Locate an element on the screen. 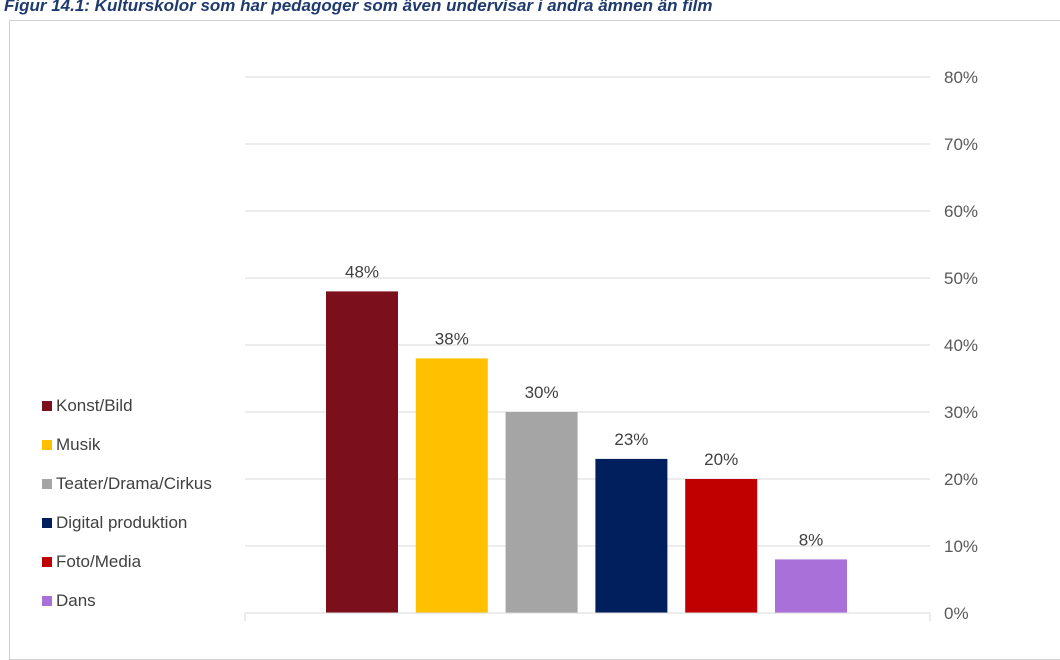 The width and height of the screenshot is (1060, 660). y-tick-label: 40% is located at coordinates (961, 345).